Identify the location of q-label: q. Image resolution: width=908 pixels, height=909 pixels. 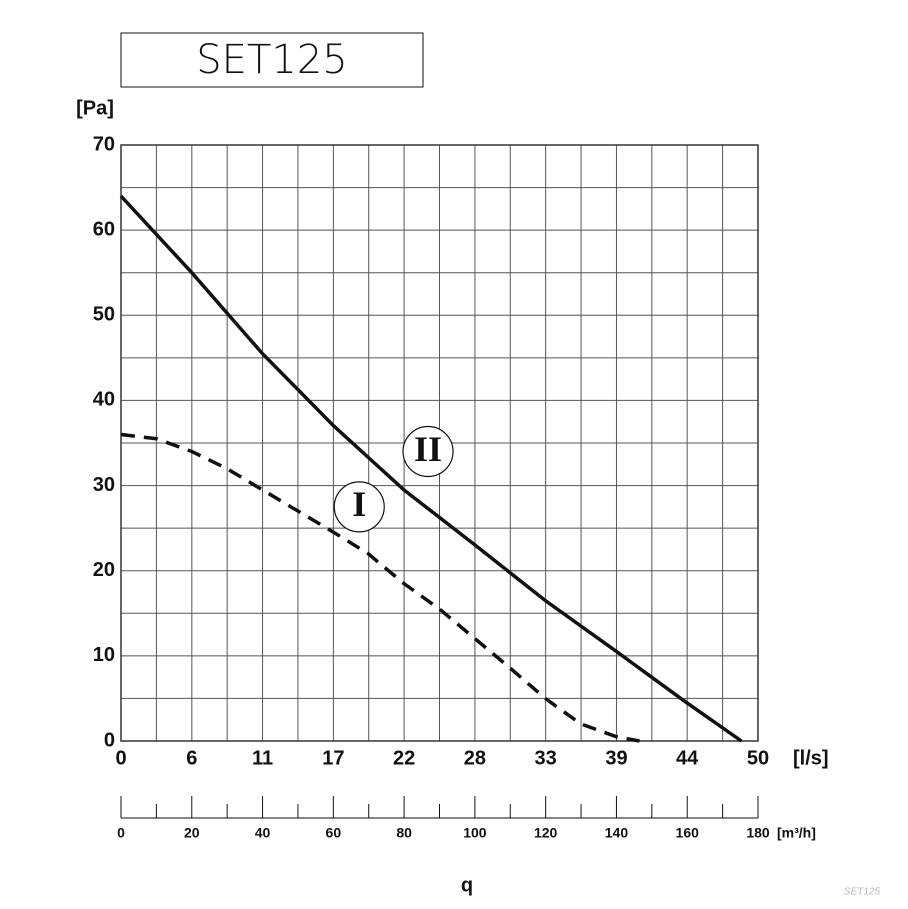
(467, 885).